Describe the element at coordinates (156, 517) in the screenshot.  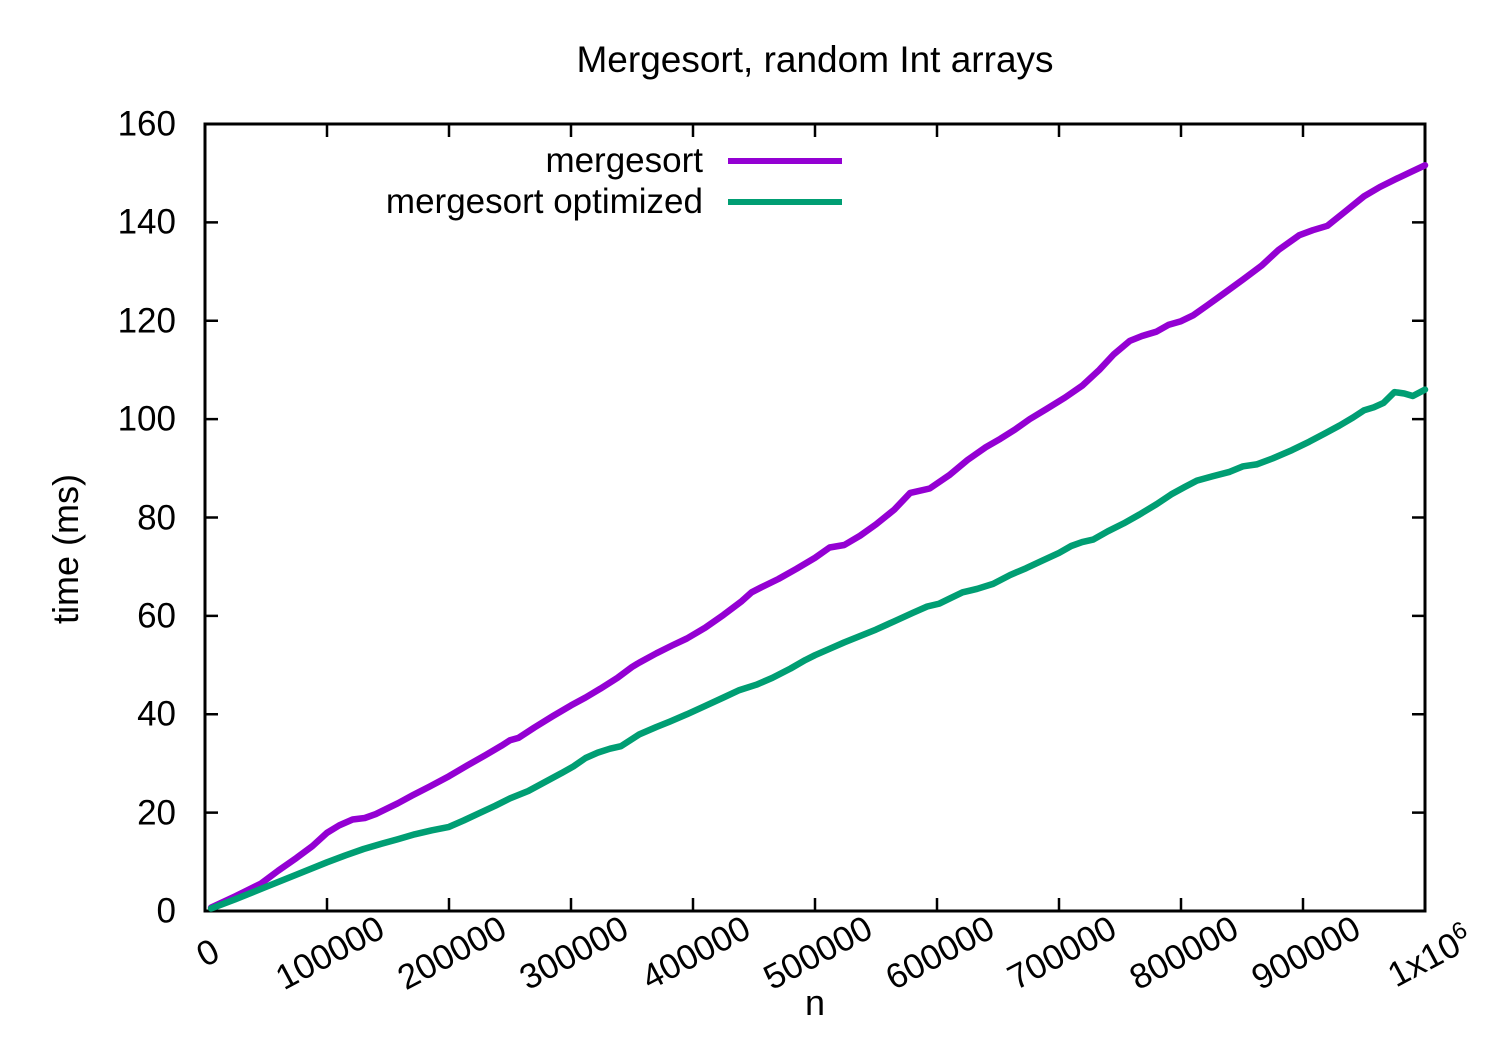
I see `y-tick-label: 80` at that location.